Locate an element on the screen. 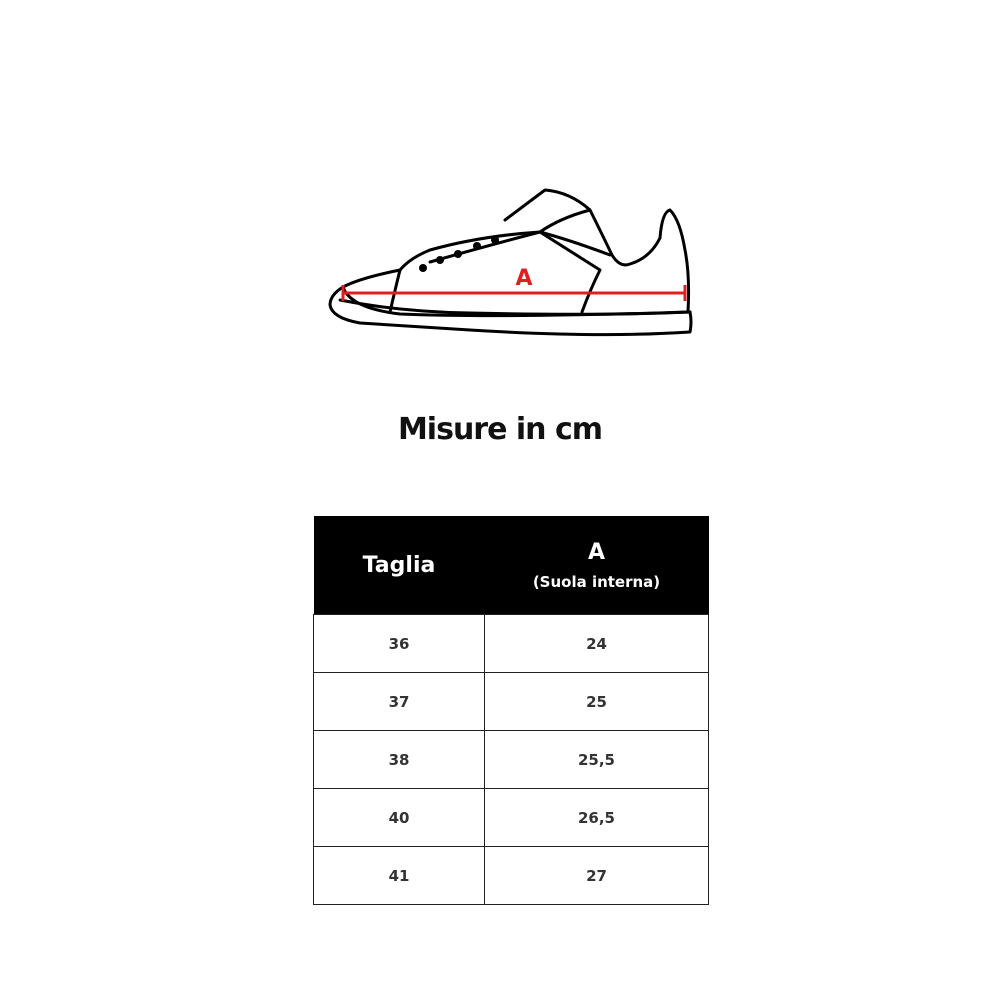 The width and height of the screenshot is (1000, 1000). table-row: 40 26,5 is located at coordinates (511, 817).